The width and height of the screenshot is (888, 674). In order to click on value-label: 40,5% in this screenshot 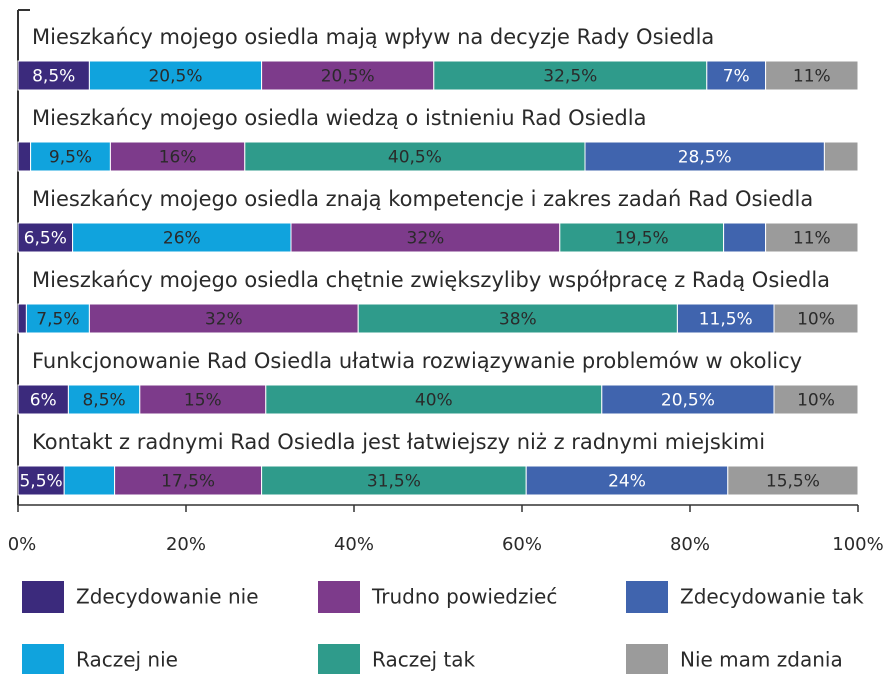, I will do `click(415, 158)`.